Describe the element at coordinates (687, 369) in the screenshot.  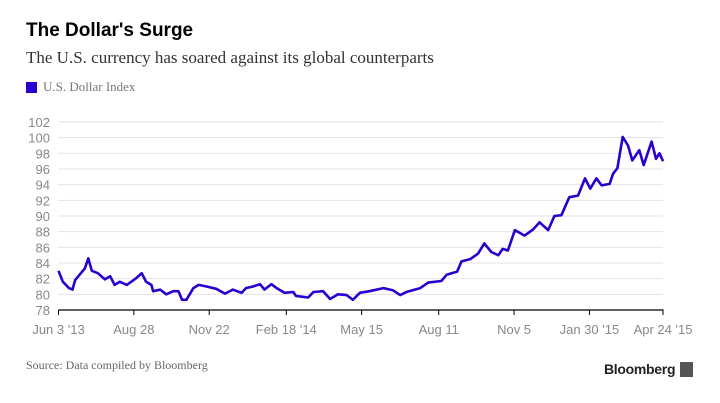
I see `bloomberg-logo-icon` at that location.